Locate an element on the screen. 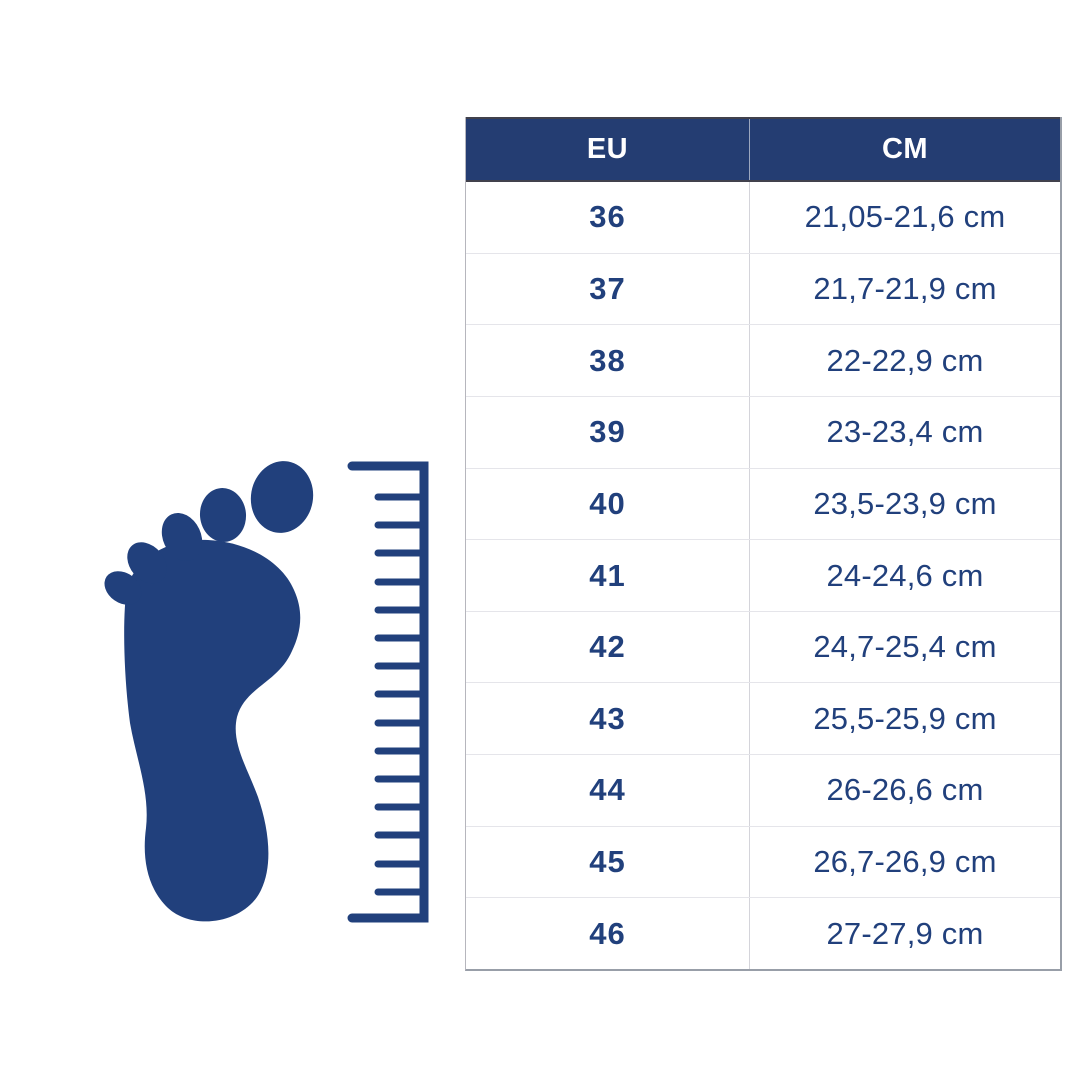 The height and width of the screenshot is (1080, 1080). cm-range-cell: 23-23,4 cm is located at coordinates (905, 432).